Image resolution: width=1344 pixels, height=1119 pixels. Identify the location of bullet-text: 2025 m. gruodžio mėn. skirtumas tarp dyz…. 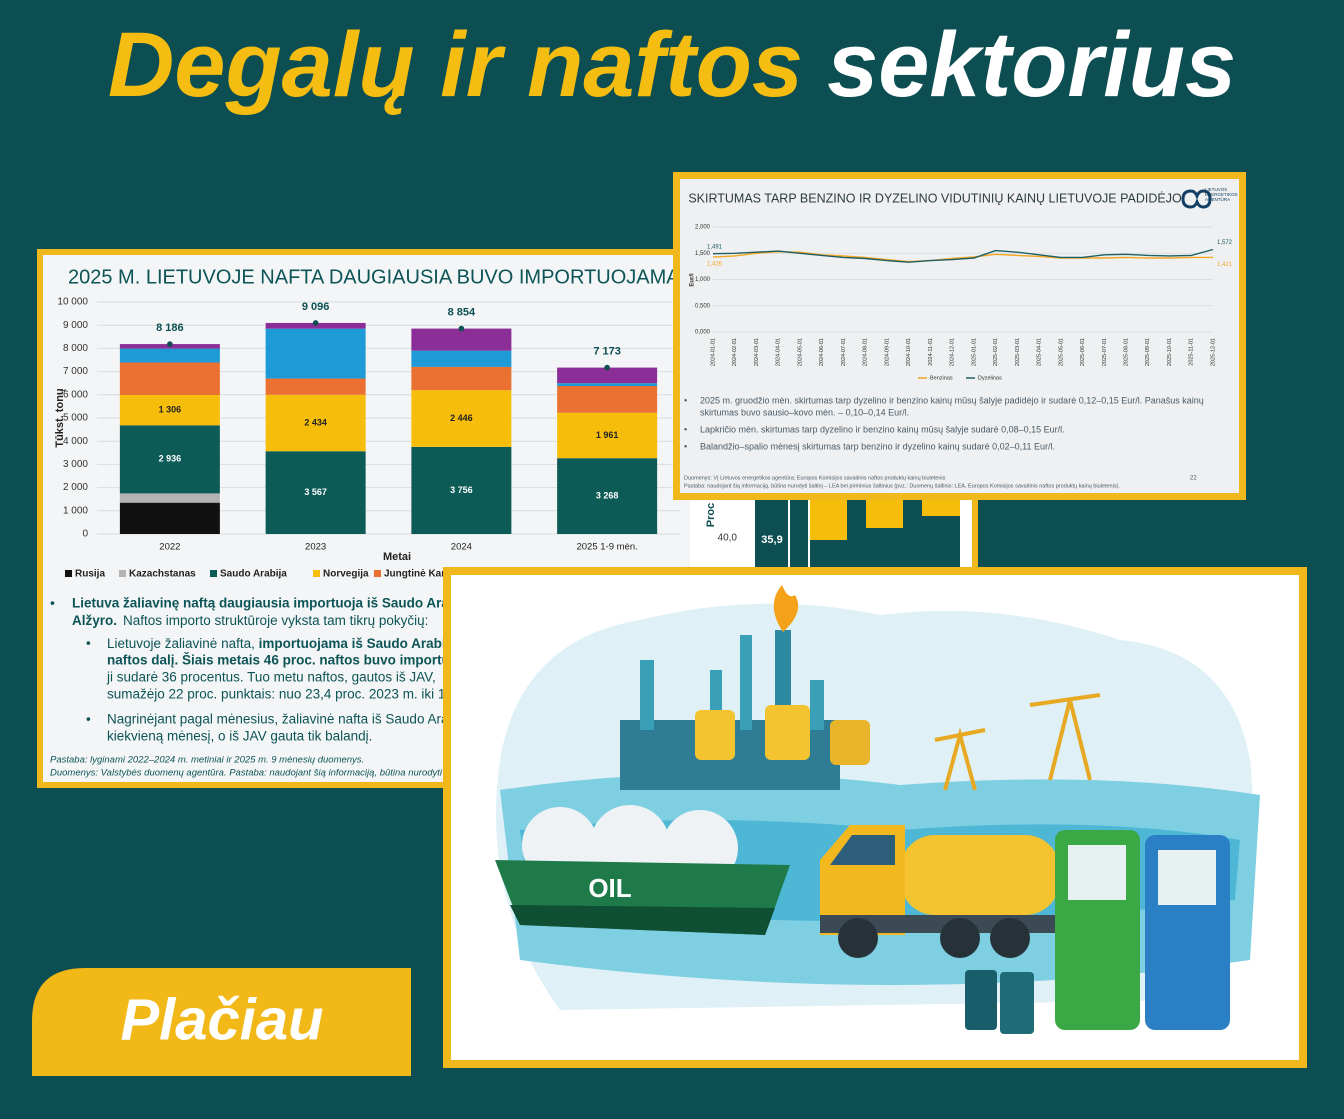
(952, 400).